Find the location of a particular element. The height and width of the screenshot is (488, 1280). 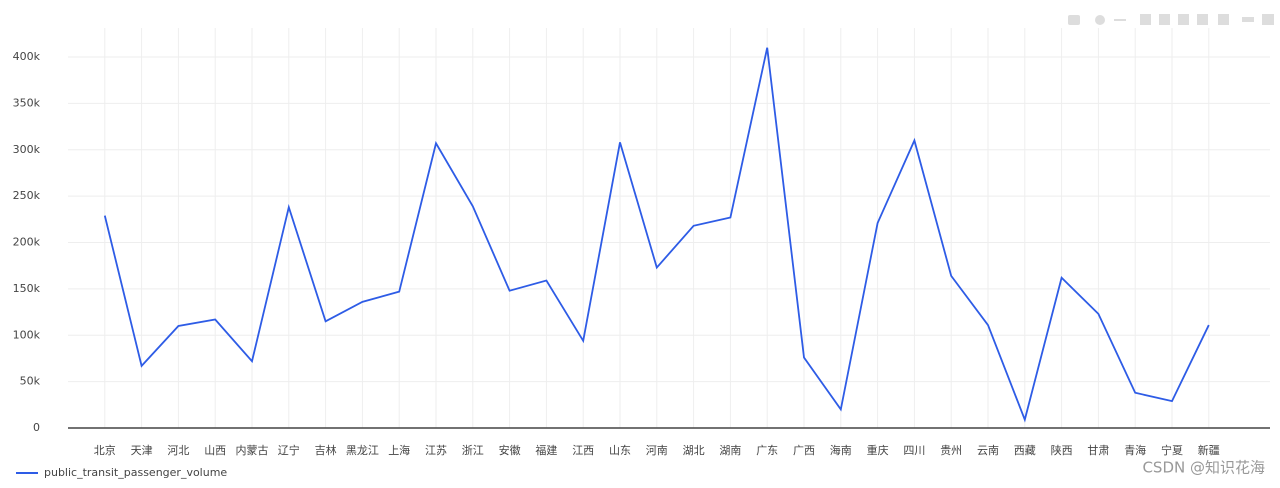

y-tick-label: 0 is located at coordinates (36, 427).